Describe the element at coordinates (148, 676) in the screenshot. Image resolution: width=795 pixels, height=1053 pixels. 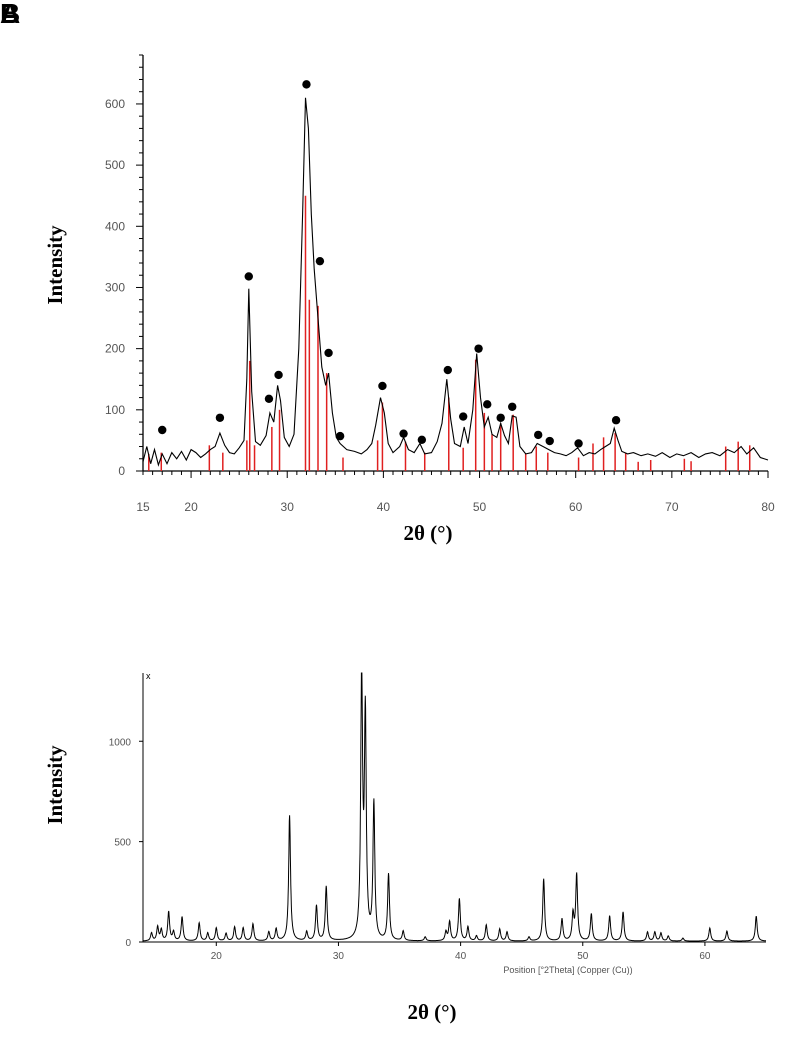
I see `chart-b-corner-label: x` at that location.